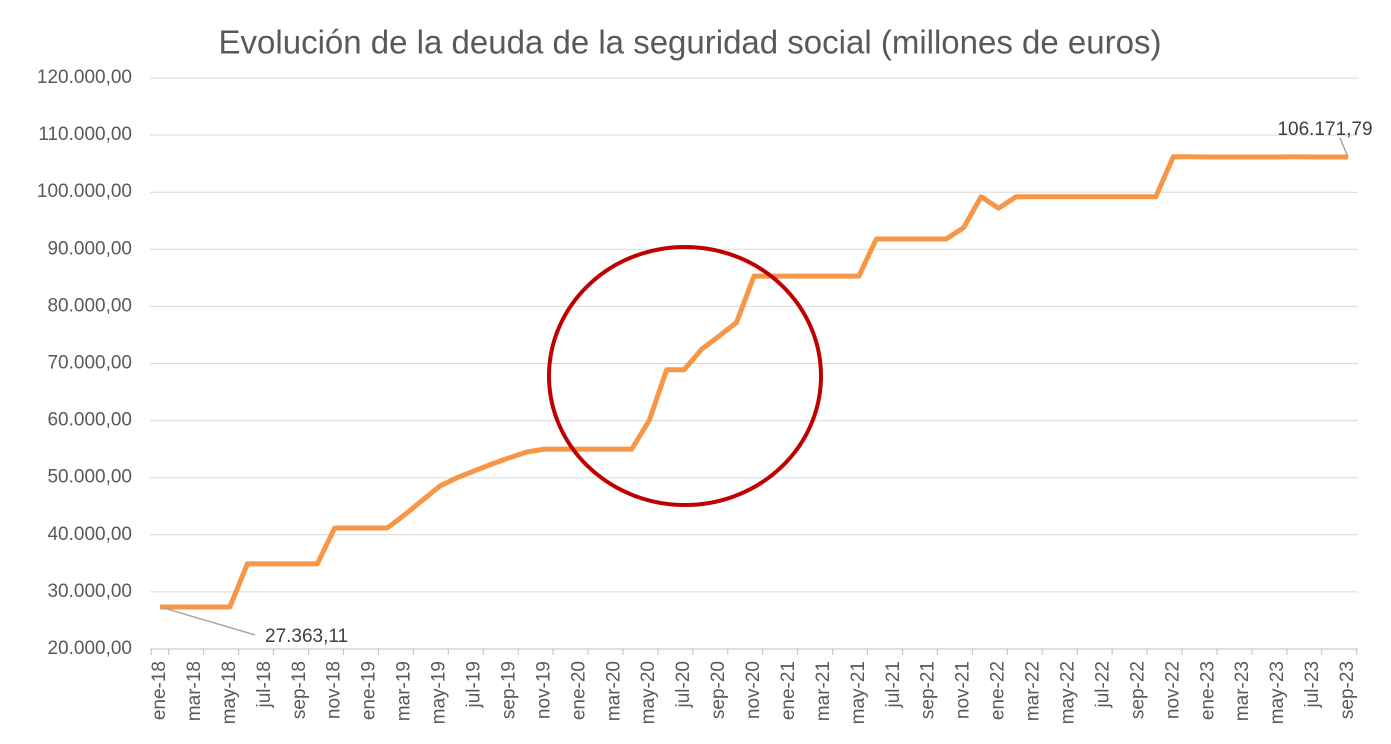  I want to click on x-tick-label: jul-18, so click(264, 684).